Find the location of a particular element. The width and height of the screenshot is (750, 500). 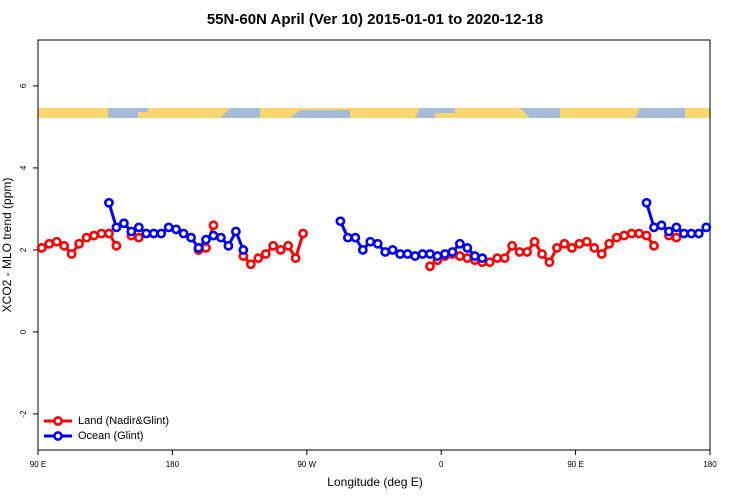

legend-label: Land (Nadir&Glint) is located at coordinates (123, 421).